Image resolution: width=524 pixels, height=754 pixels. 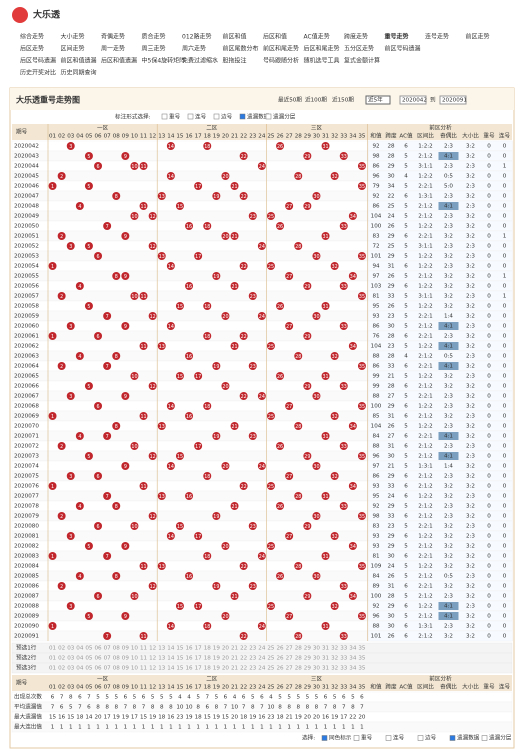 I want to click on nav-link: 综合走势, so click(x=32, y=37).